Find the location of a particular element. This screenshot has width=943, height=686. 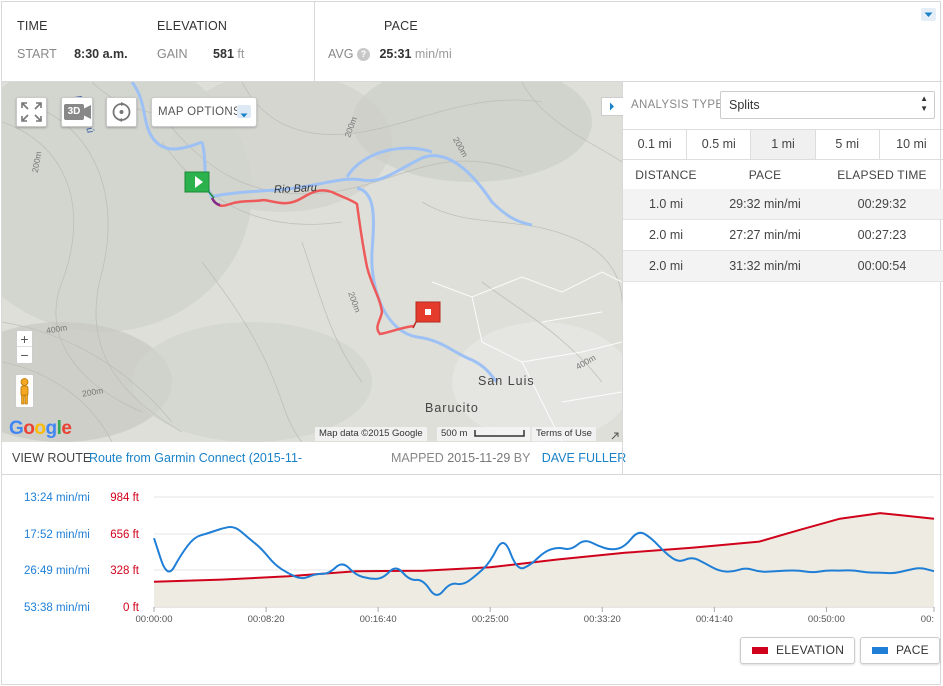

pace-axis-tick: 17:52 min/mi is located at coordinates (57, 535).